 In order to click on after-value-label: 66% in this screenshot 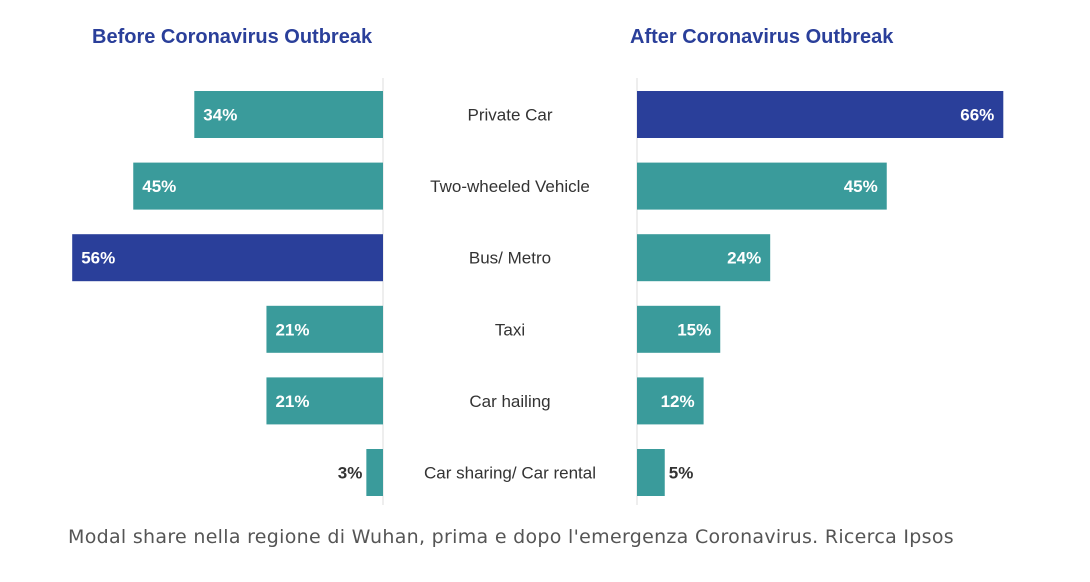, I will do `click(977, 115)`.